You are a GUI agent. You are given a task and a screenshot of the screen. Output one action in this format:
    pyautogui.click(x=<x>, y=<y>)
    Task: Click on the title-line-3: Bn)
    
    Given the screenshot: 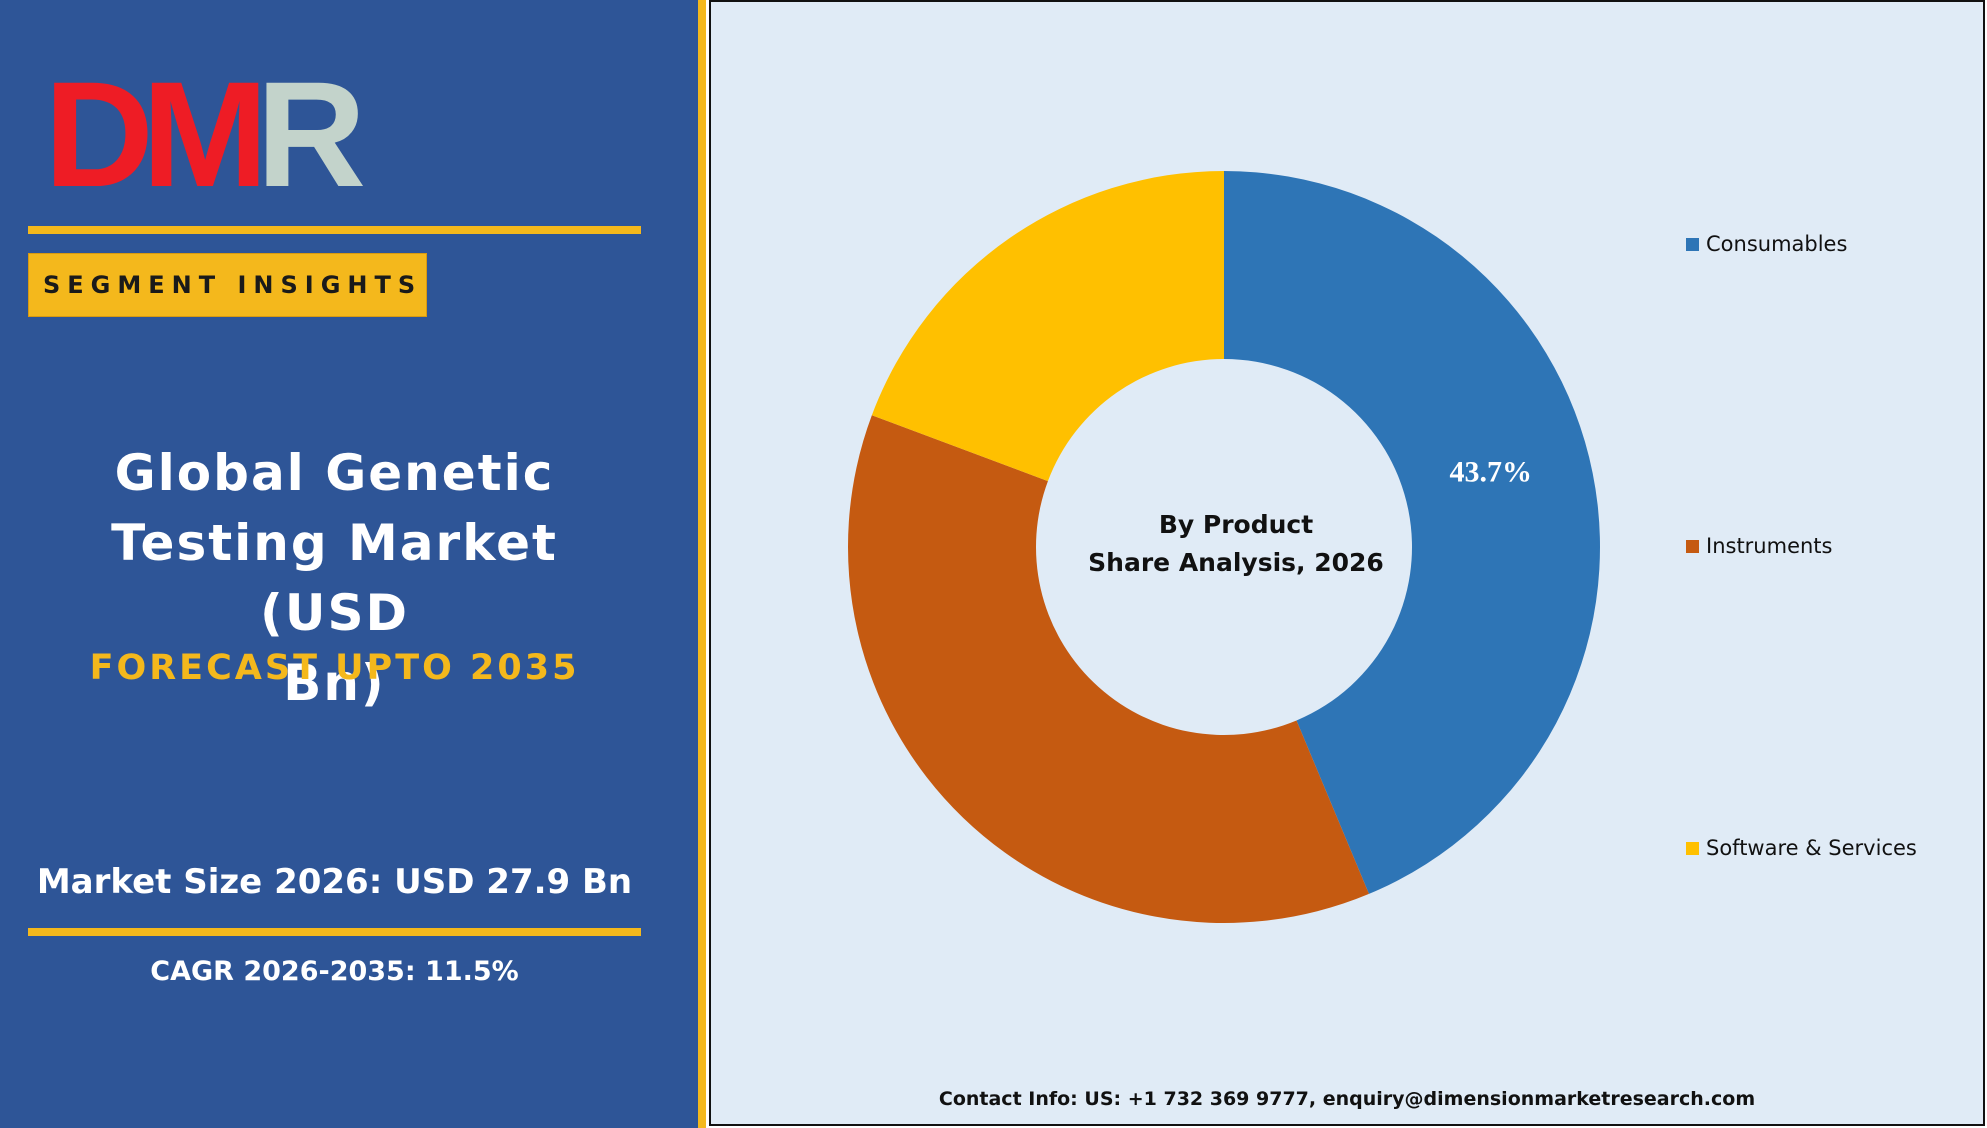 What is the action you would take?
    pyautogui.click(x=334, y=683)
    